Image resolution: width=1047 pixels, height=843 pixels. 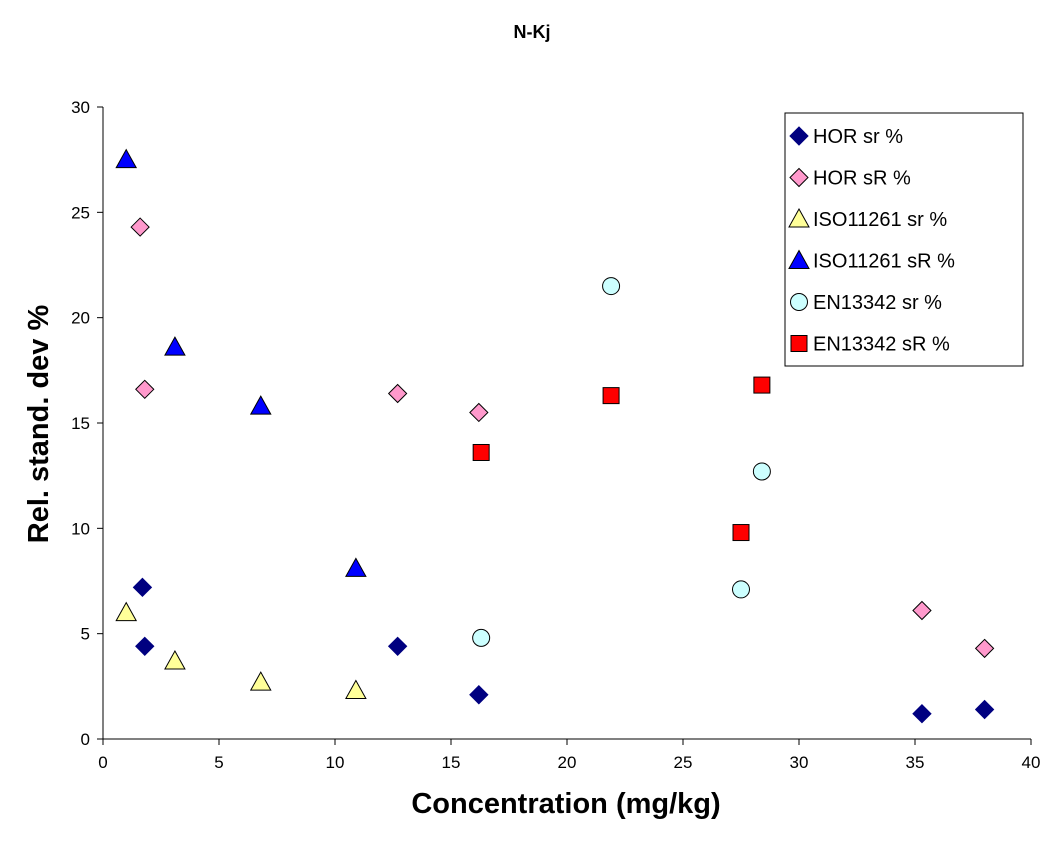 I want to click on x-tick-label: 0, so click(x=102, y=762).